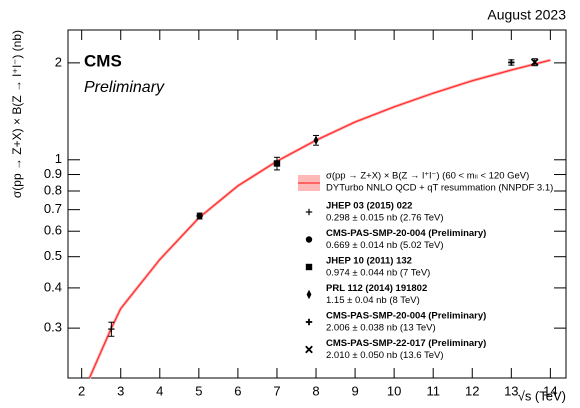 Image resolution: width=580 pixels, height=408 pixels. Describe the element at coordinates (433, 390) in the screenshot. I see `x-tick-label: 11` at that location.